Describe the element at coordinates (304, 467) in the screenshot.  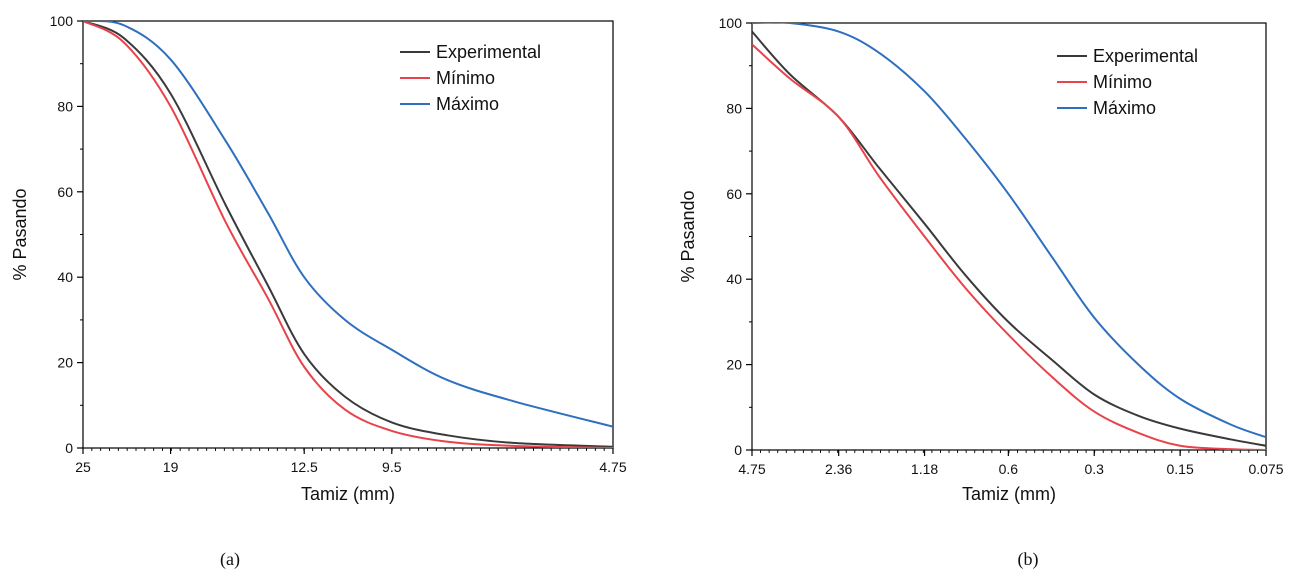
I see `x-tick-label: 12.5` at that location.